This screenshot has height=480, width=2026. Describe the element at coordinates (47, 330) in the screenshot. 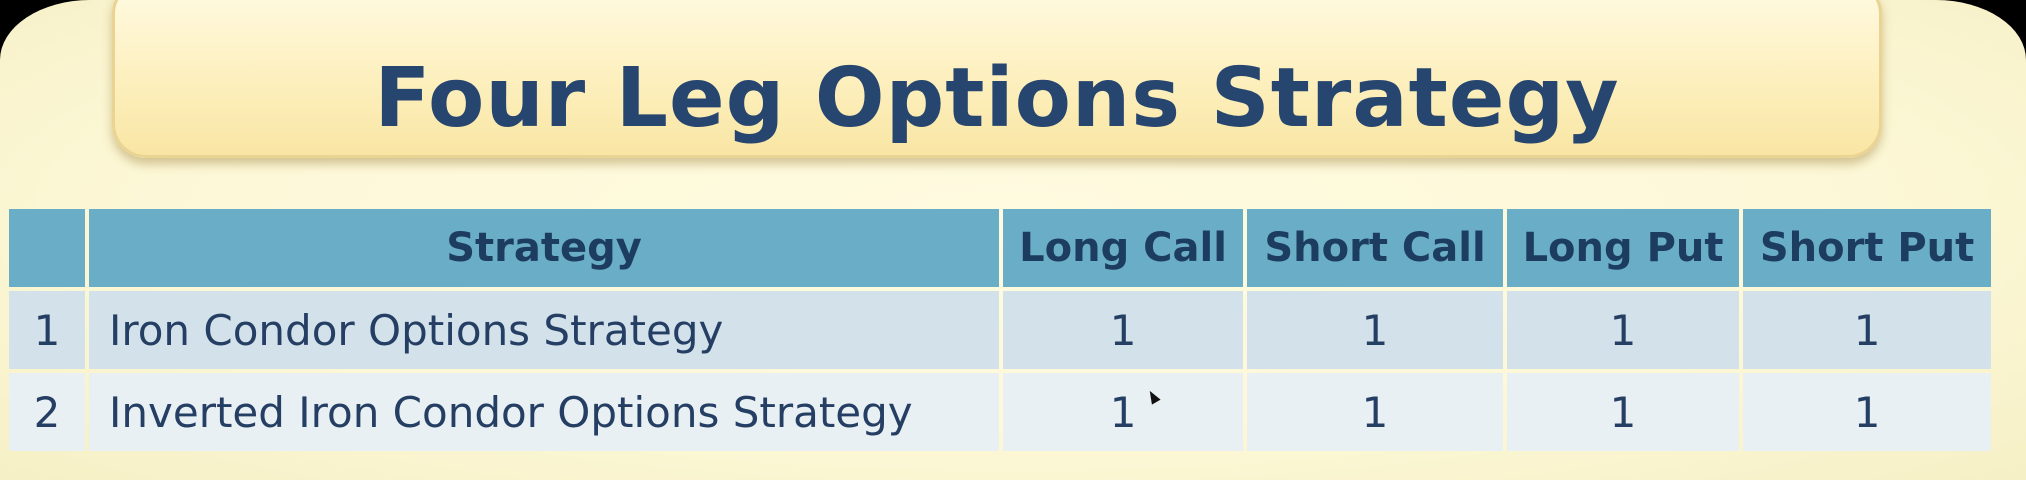

I see `row-number: 1` at that location.